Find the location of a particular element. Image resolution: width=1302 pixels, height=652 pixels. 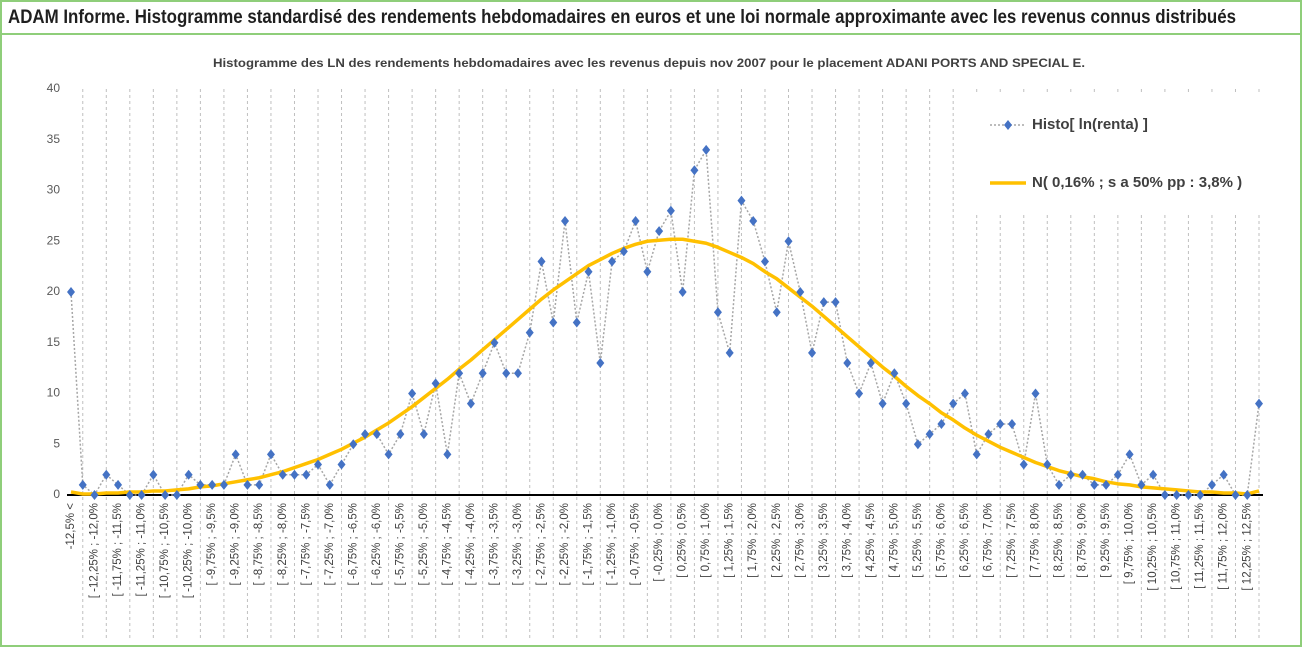

x-tick-label: [ -7,75% ; -7,5% is located at coordinates (306, 544).